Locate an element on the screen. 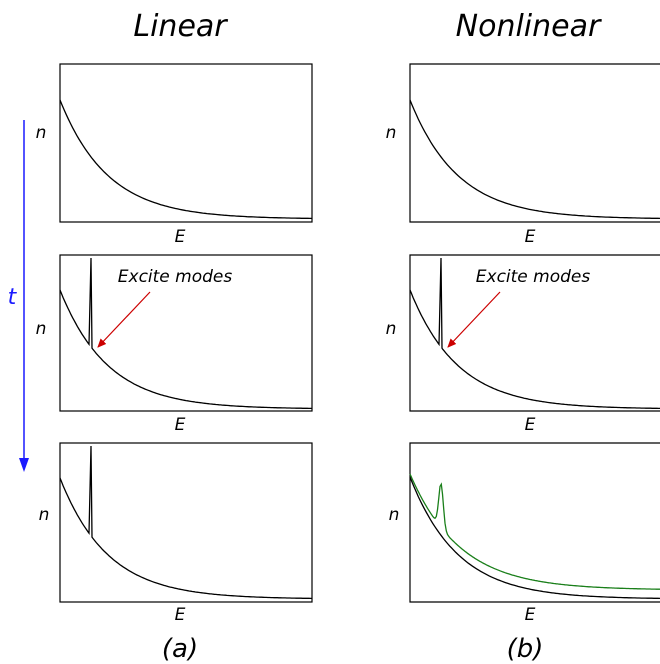  panel-b1-ylabel: n is located at coordinates (391, 133).